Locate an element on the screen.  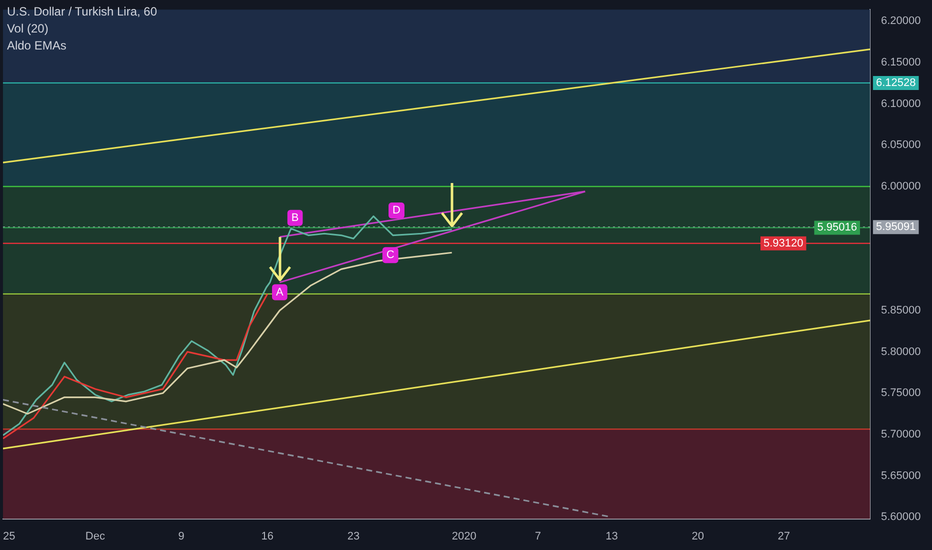
y-tick-label: 5.75000 is located at coordinates (901, 393).